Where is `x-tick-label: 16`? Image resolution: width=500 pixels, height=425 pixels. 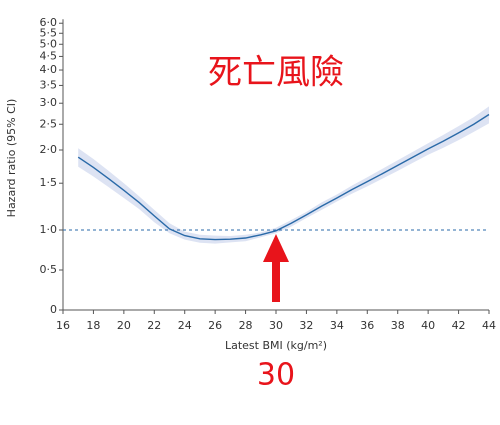 x-tick-label: 16 is located at coordinates (63, 325).